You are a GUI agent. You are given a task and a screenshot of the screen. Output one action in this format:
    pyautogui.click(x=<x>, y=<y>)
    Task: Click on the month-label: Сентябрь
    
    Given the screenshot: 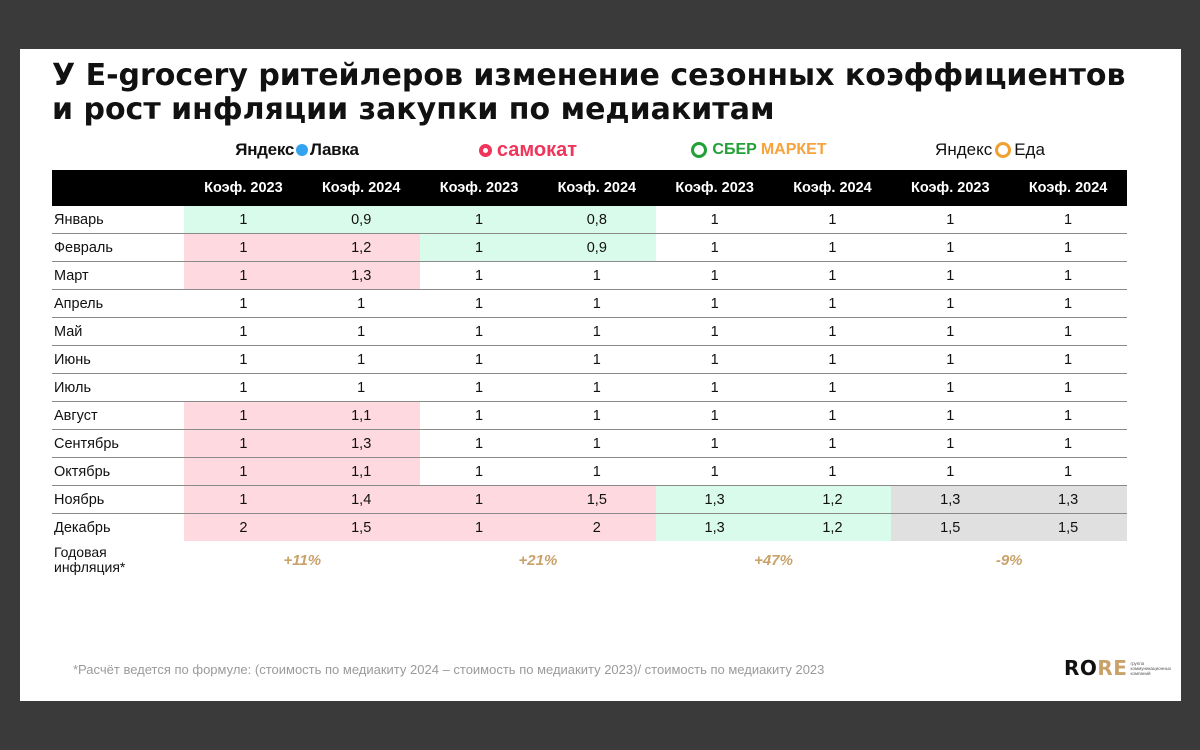 What is the action you would take?
    pyautogui.click(x=118, y=443)
    